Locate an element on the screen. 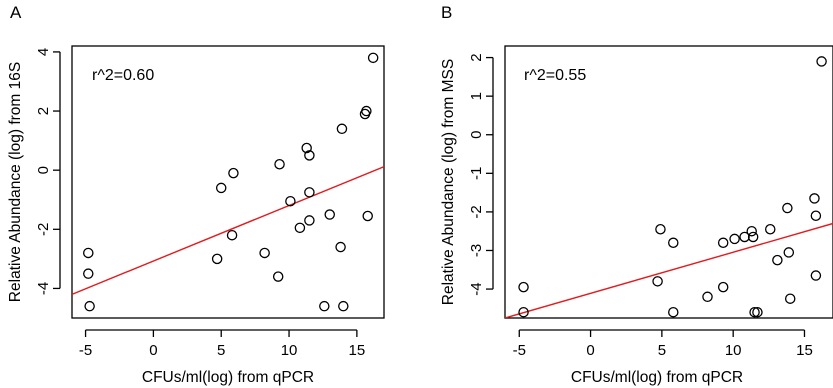 The width and height of the screenshot is (833, 388). y-tick-label: 1 is located at coordinates (476, 96).